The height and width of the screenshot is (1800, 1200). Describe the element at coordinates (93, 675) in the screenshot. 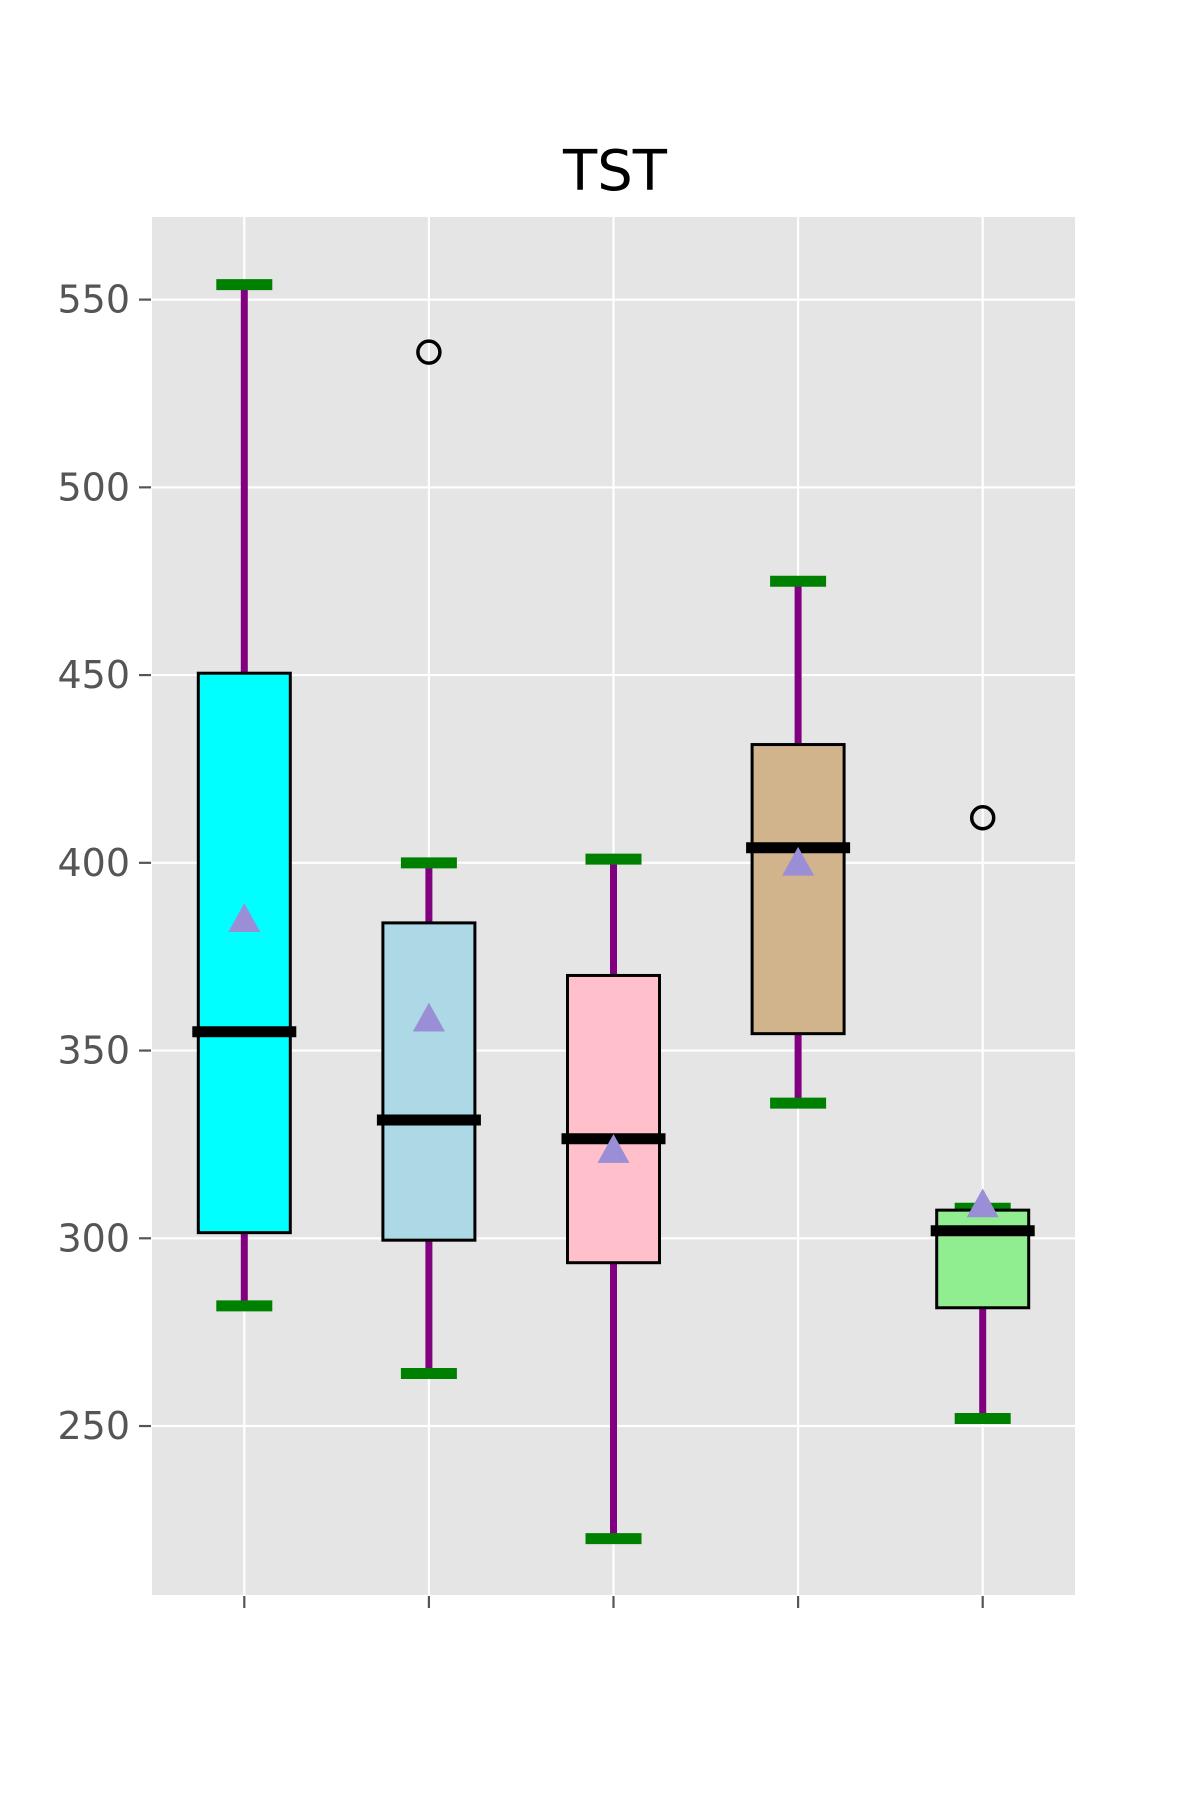

I see `y-tick-label: 450` at that location.